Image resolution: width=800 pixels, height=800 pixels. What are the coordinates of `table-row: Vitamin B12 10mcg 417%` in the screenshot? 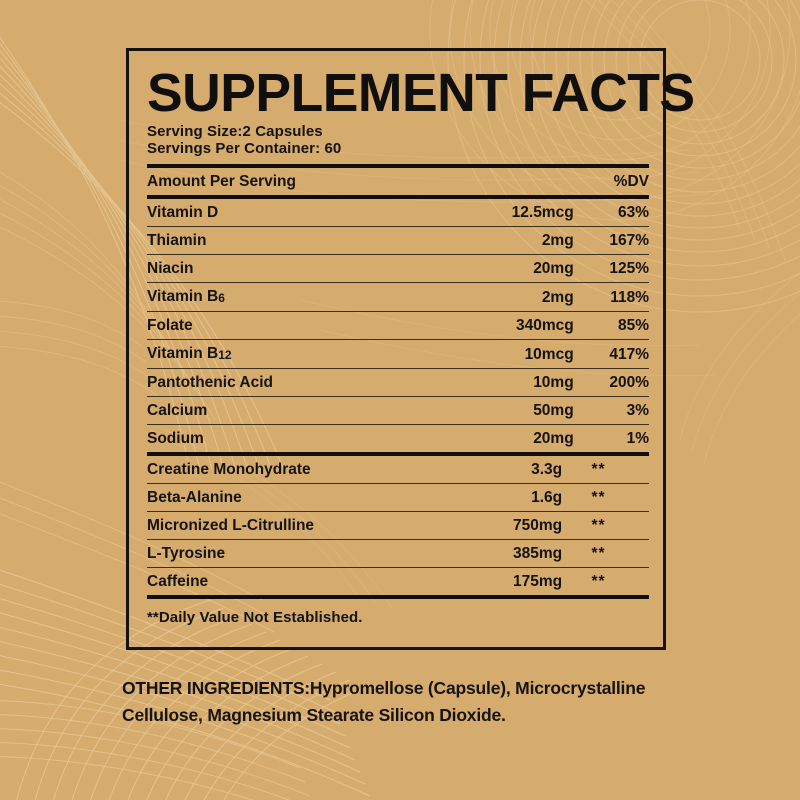 It's located at (398, 354).